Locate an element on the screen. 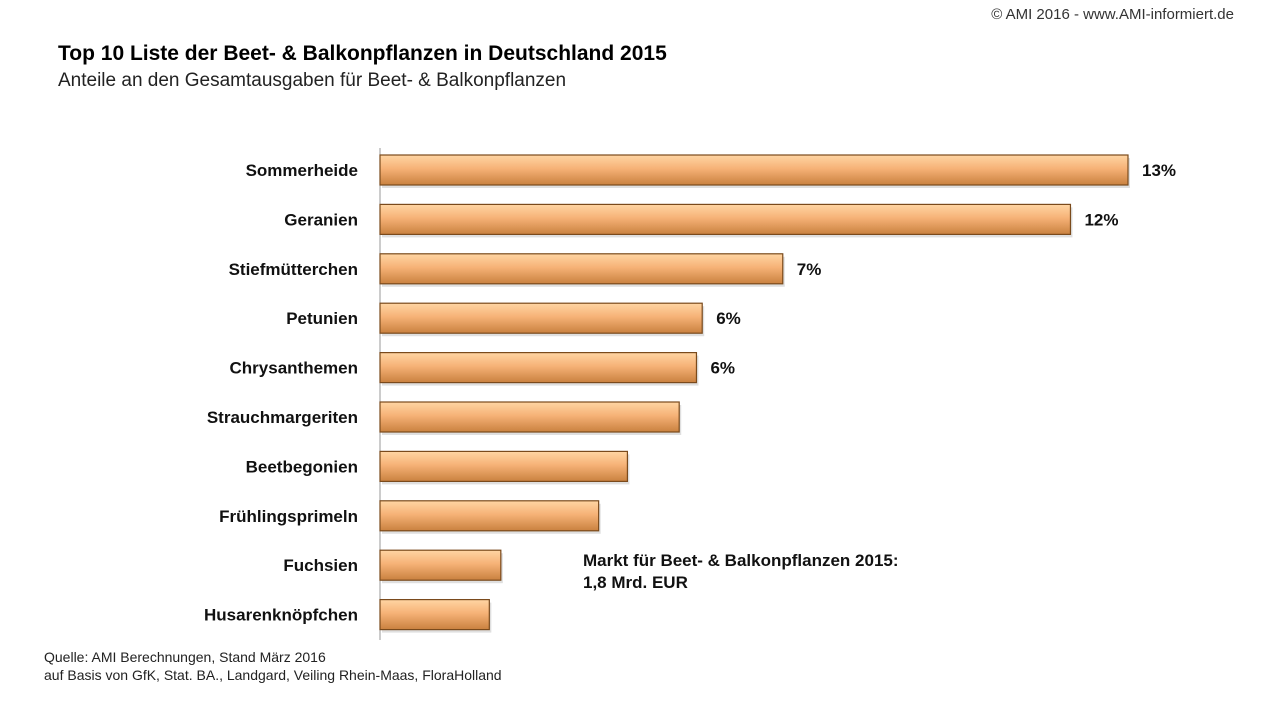 This screenshot has height=720, width=1280. category-label: Geranien is located at coordinates (321, 219).